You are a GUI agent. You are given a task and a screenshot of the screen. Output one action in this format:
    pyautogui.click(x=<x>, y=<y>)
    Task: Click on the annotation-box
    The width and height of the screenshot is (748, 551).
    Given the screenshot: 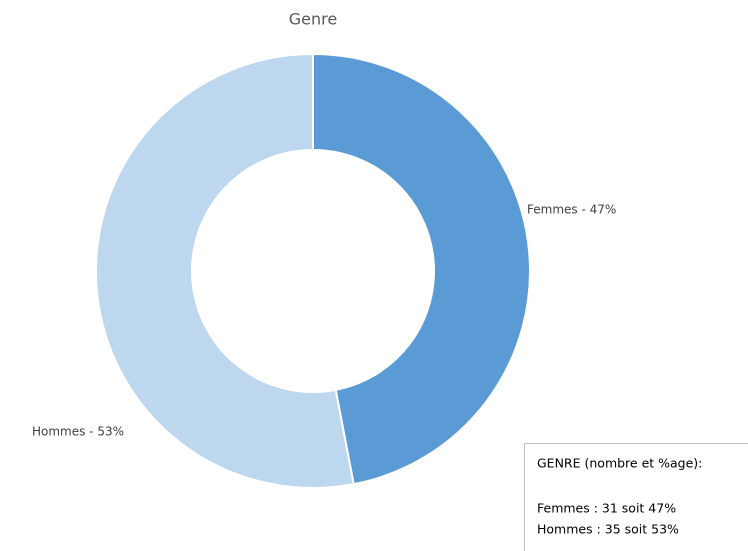 What is the action you would take?
    pyautogui.click(x=636, y=497)
    